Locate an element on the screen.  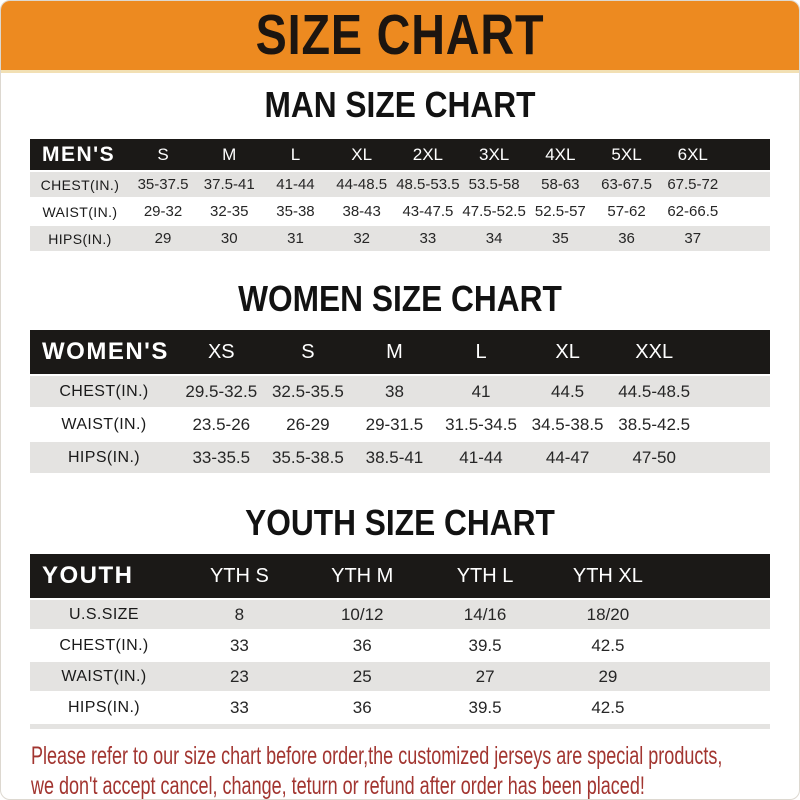
size-value: 26-29 is located at coordinates (308, 424).